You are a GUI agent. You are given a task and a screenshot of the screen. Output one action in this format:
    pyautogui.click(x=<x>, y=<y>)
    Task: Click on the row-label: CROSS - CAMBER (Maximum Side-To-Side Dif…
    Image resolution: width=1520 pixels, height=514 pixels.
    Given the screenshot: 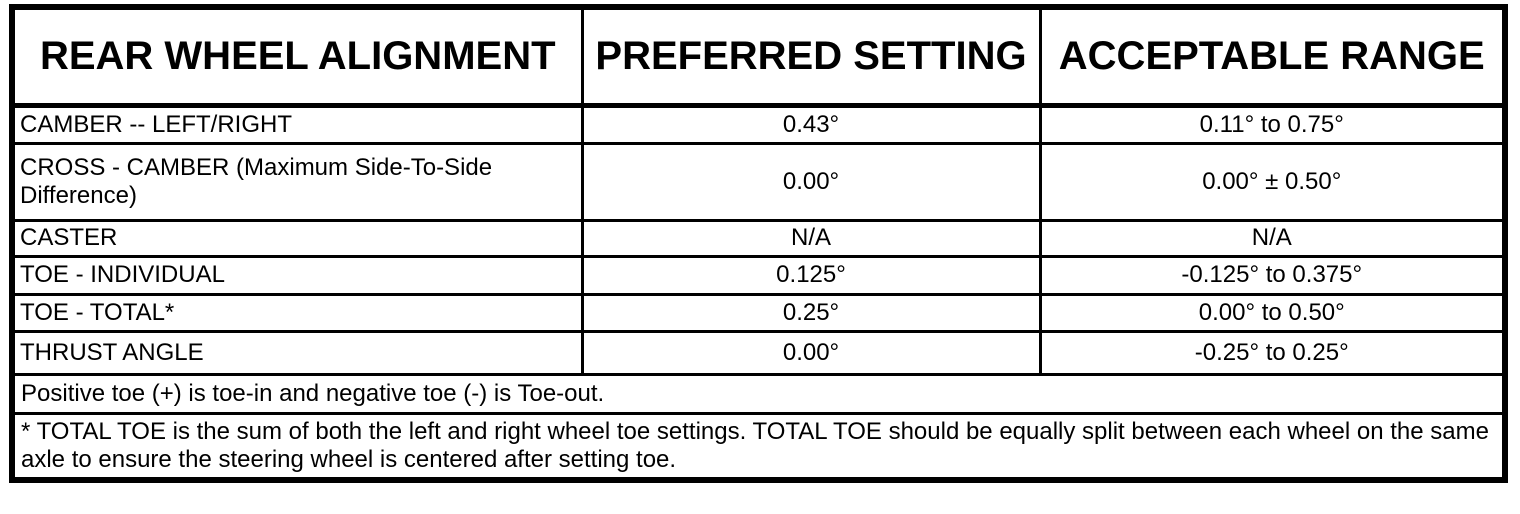 What is the action you would take?
    pyautogui.click(x=297, y=181)
    